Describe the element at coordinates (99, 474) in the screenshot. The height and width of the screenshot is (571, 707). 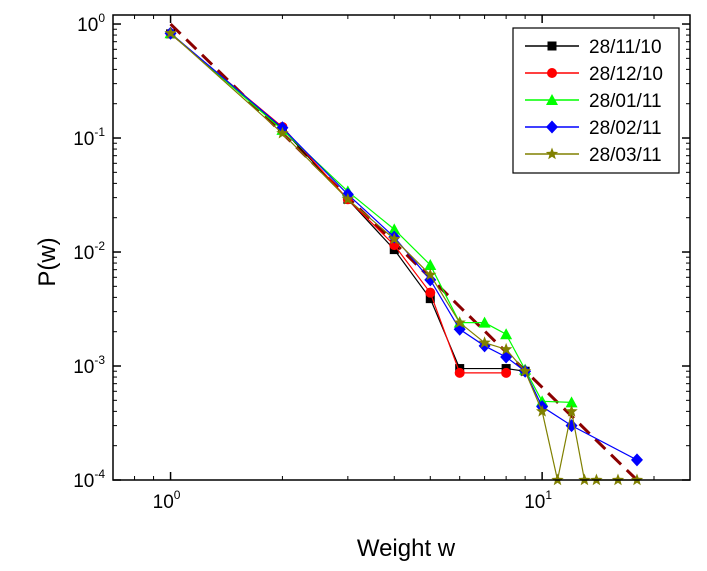
I see `y-tick-exponent: -4` at that location.